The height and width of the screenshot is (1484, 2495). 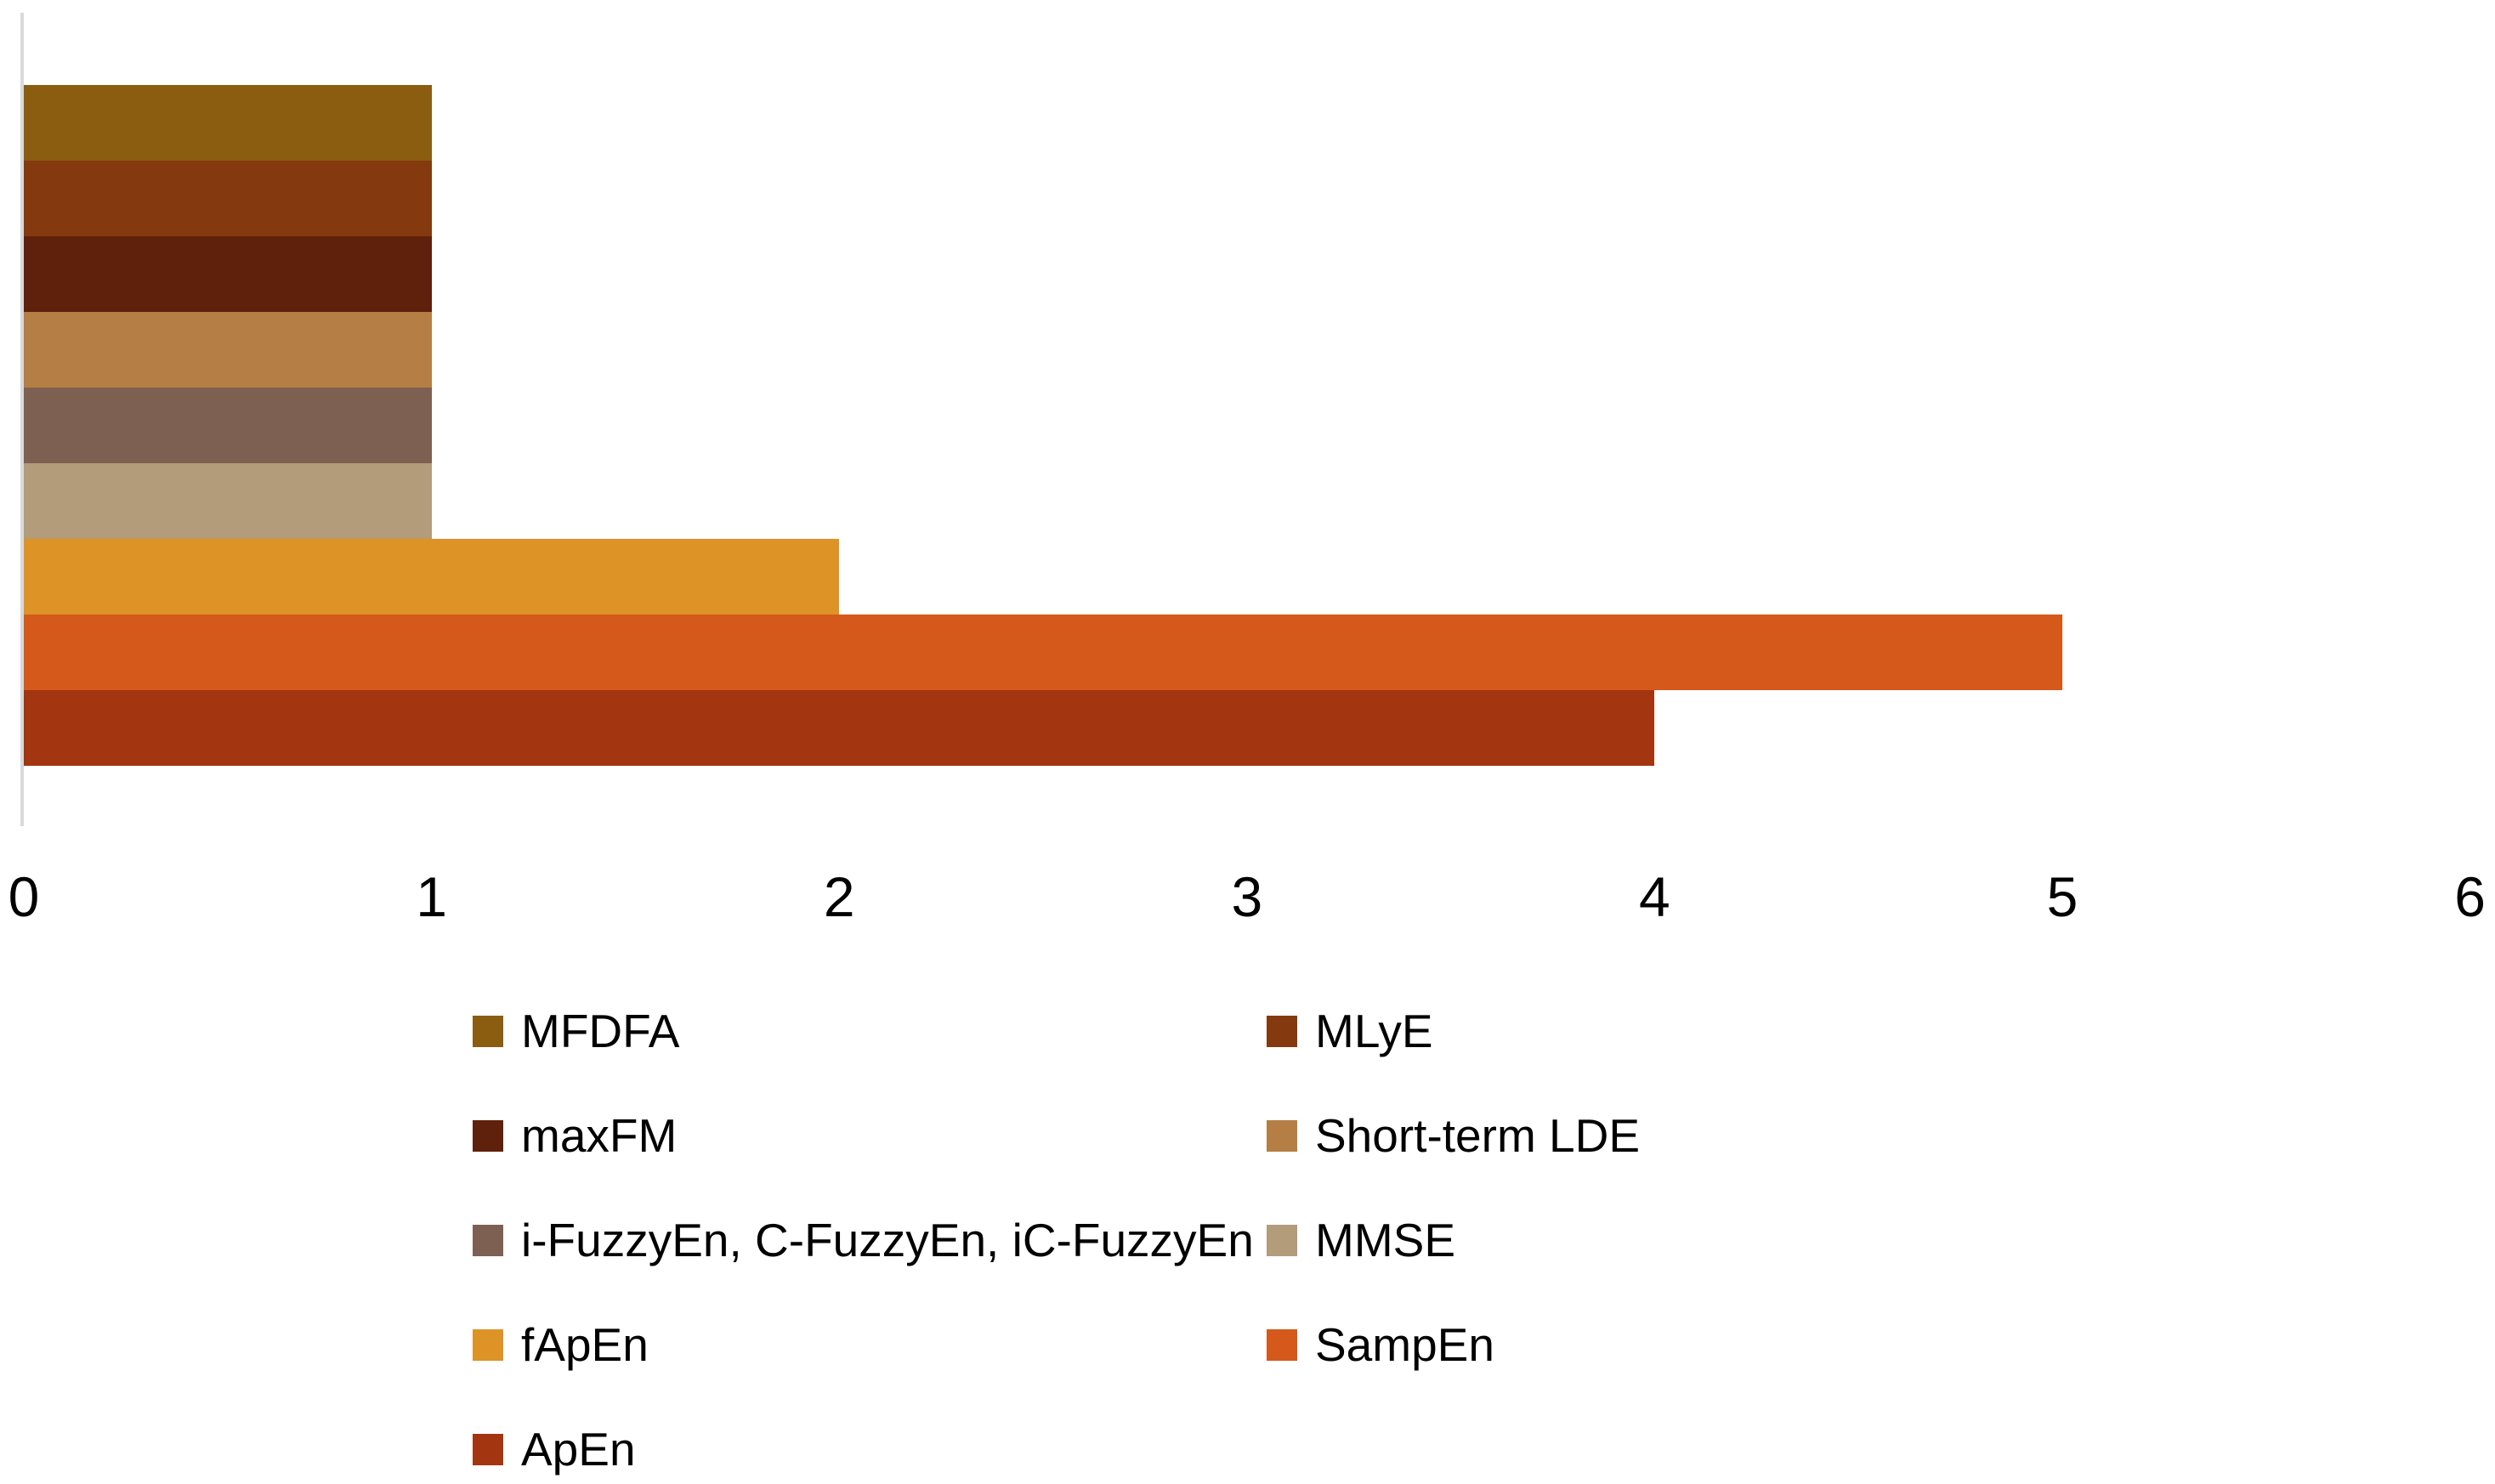 I want to click on x-tick-label-2: 2, so click(x=839, y=896).